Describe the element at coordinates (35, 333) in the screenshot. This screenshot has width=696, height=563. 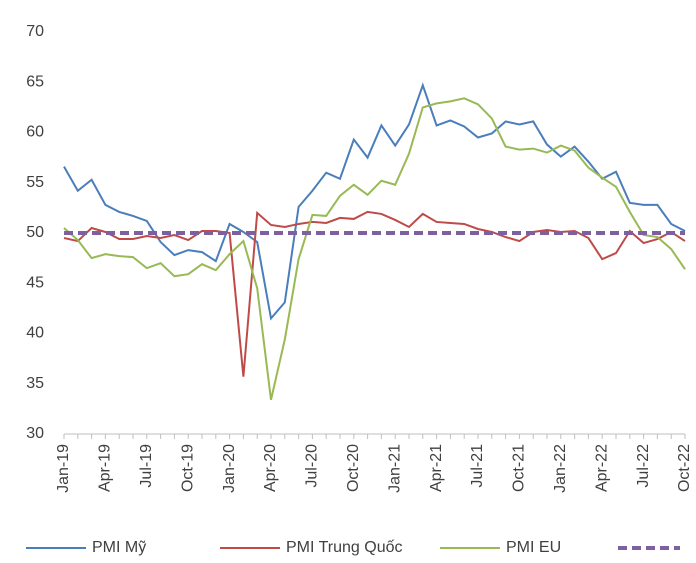
I see `y-tick-label: 40` at that location.